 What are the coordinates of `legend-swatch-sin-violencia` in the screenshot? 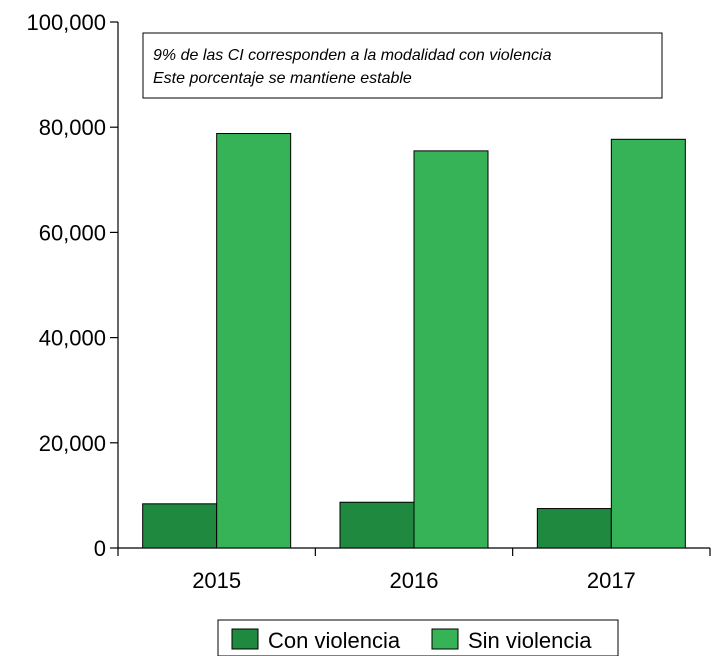 It's located at (445, 639).